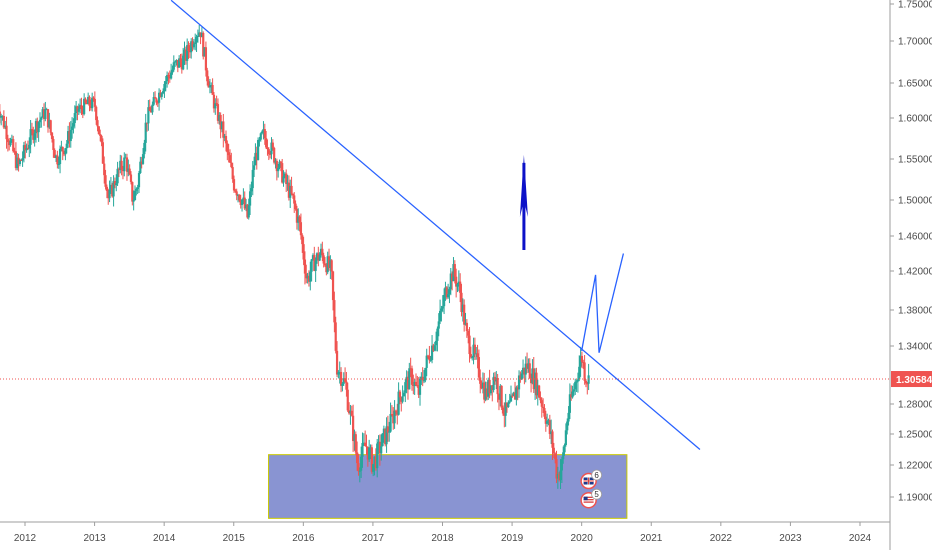  Describe the element at coordinates (523, 202) in the screenshot. I see `up-arrow-icon` at that location.